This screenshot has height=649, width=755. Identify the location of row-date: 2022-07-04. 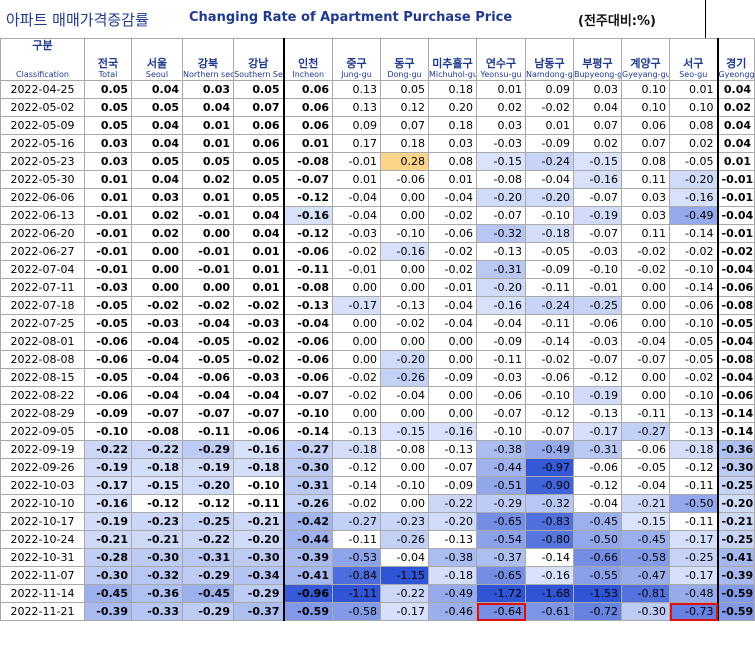
(42, 269).